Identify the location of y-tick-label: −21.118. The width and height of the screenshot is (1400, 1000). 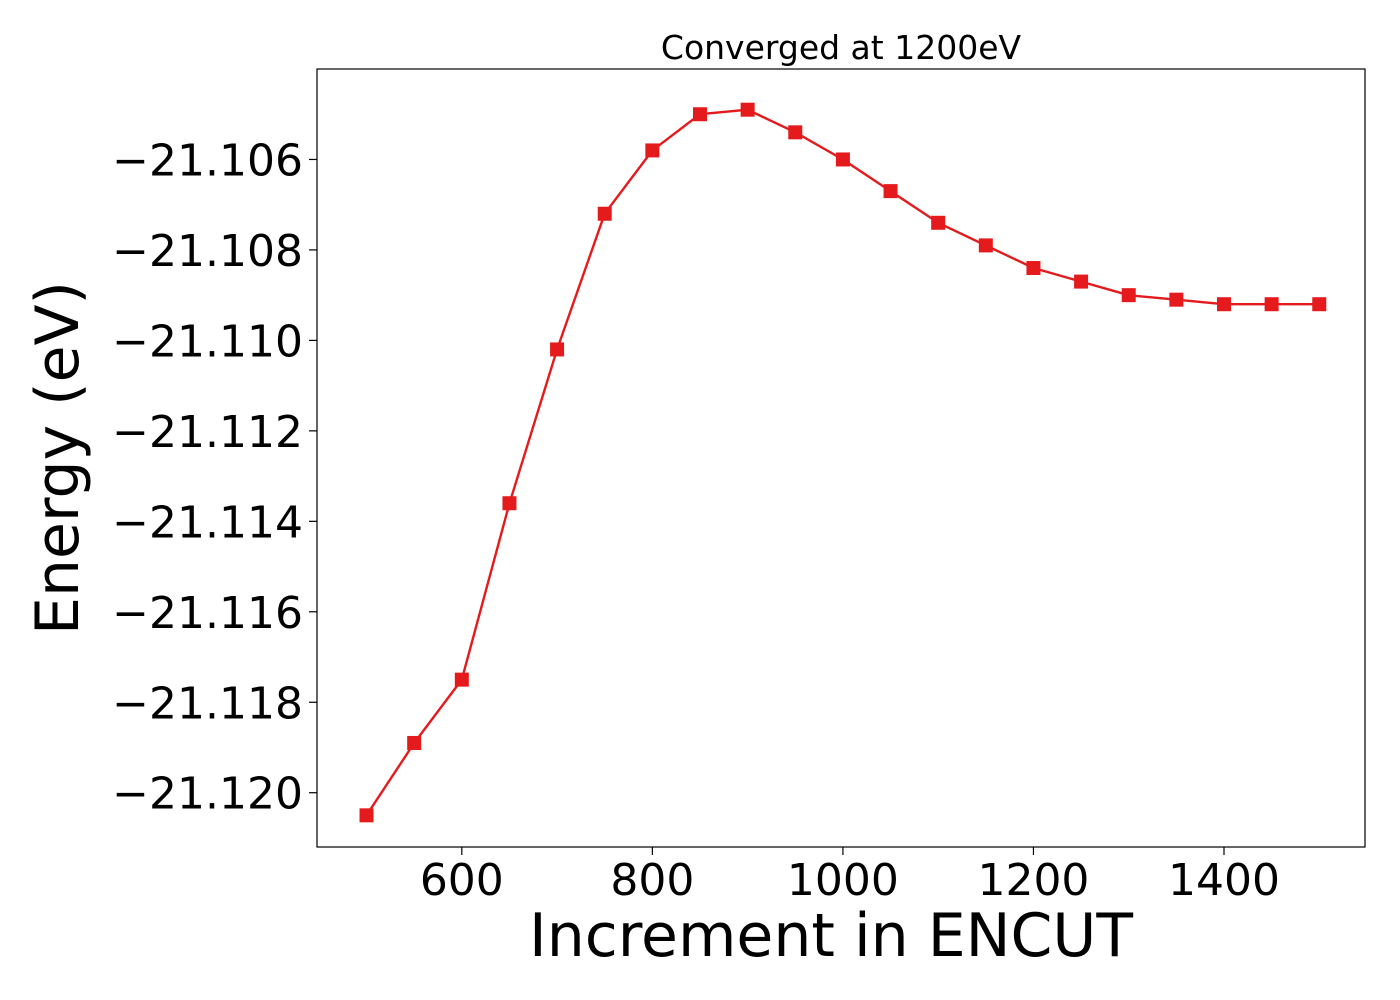
(207, 703).